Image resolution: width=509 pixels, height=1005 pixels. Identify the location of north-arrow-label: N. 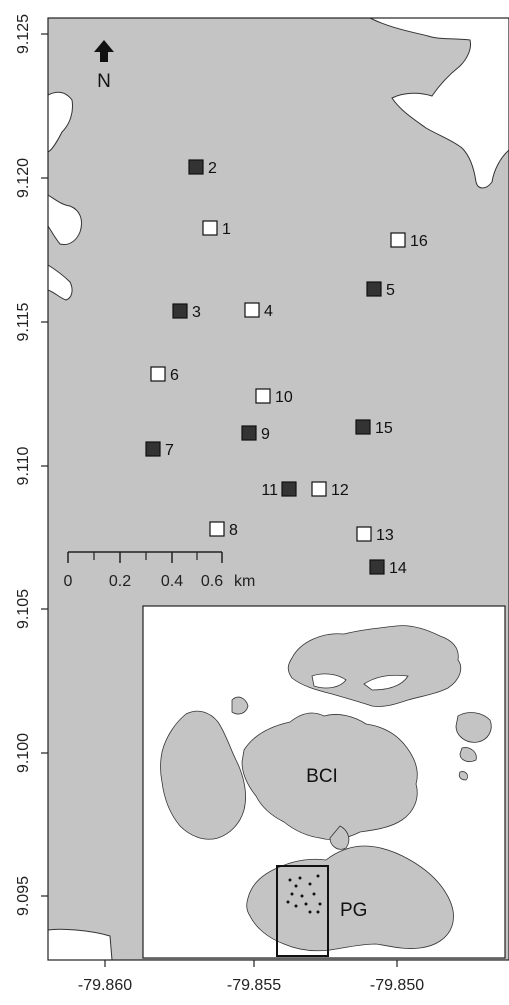
(104, 81).